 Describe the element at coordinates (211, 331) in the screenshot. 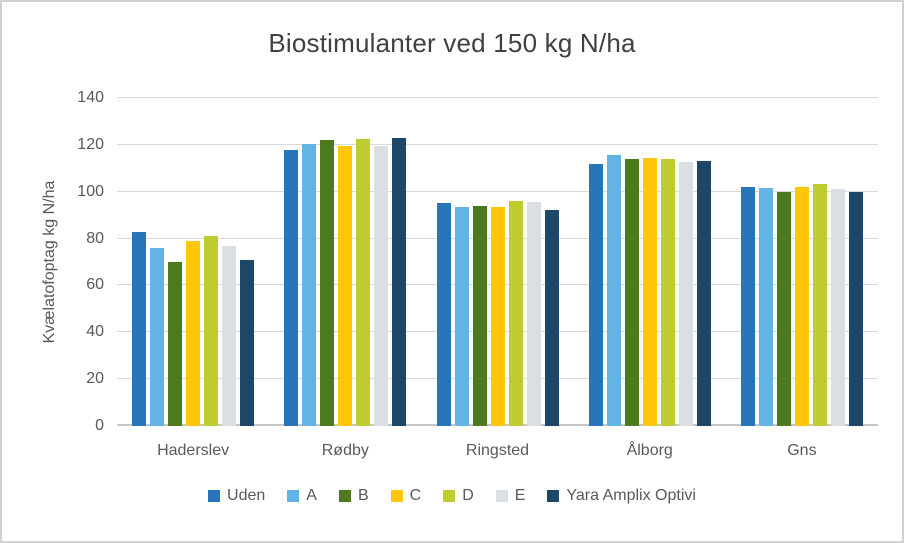

I see `bar-d-haderslev` at that location.